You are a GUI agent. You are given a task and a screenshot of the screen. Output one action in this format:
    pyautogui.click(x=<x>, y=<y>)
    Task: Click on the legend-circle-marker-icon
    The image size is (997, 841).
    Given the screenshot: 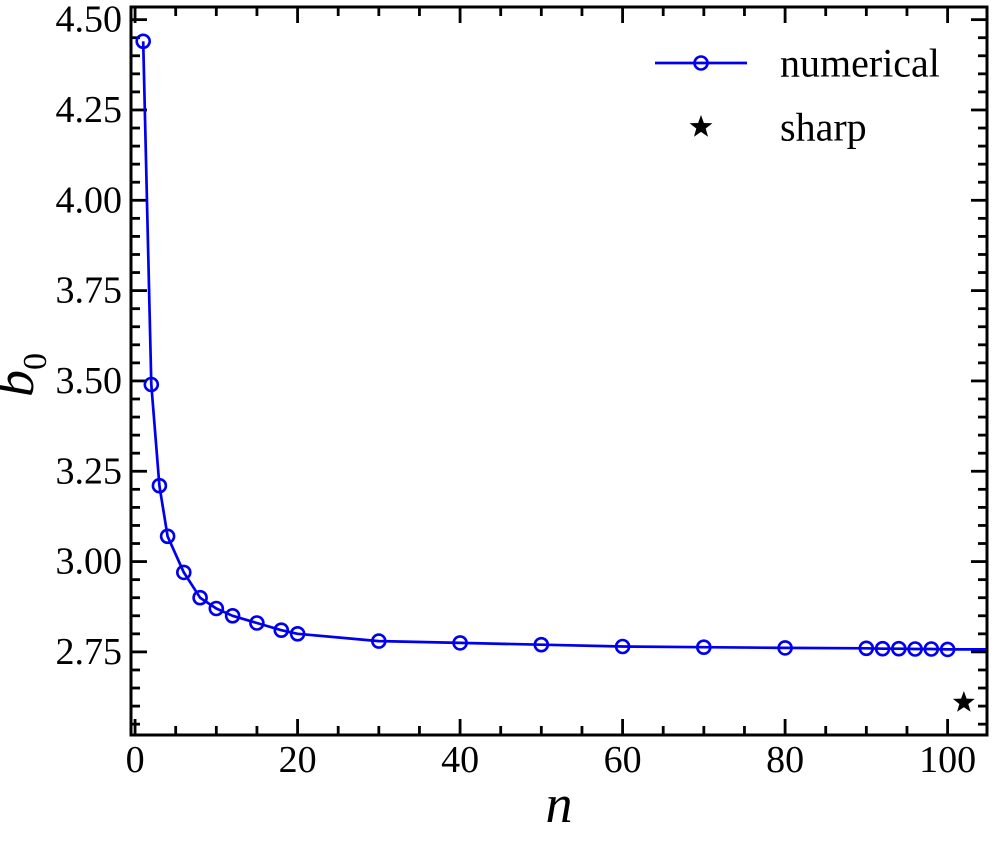 What is the action you would take?
    pyautogui.click(x=701, y=63)
    